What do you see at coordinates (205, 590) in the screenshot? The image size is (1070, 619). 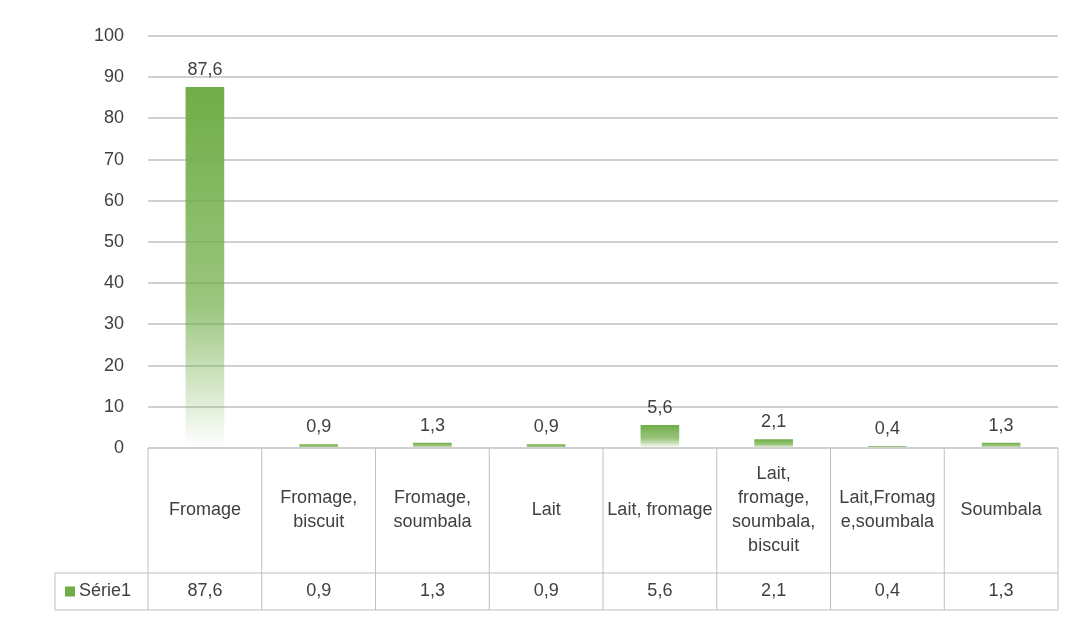 I see `data-label: 87,6` at bounding box center [205, 590].